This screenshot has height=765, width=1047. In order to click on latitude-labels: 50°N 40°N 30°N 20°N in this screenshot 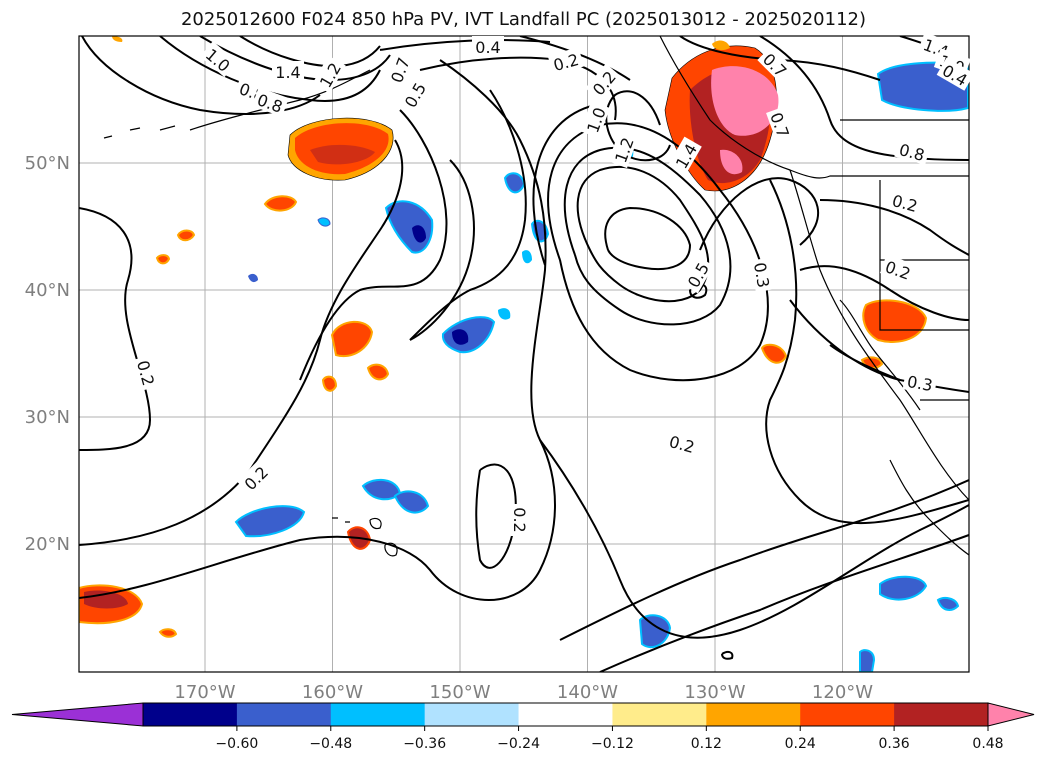, I will do `click(47, 354)`.